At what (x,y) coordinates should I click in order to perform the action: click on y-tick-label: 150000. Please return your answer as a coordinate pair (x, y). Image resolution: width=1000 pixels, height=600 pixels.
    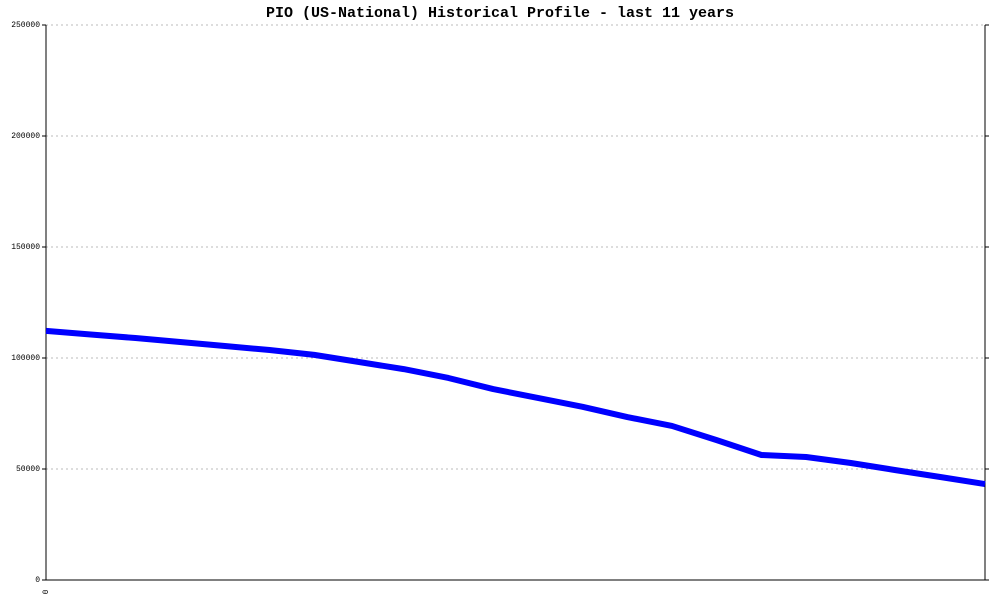
    Looking at the image, I should click on (25, 247).